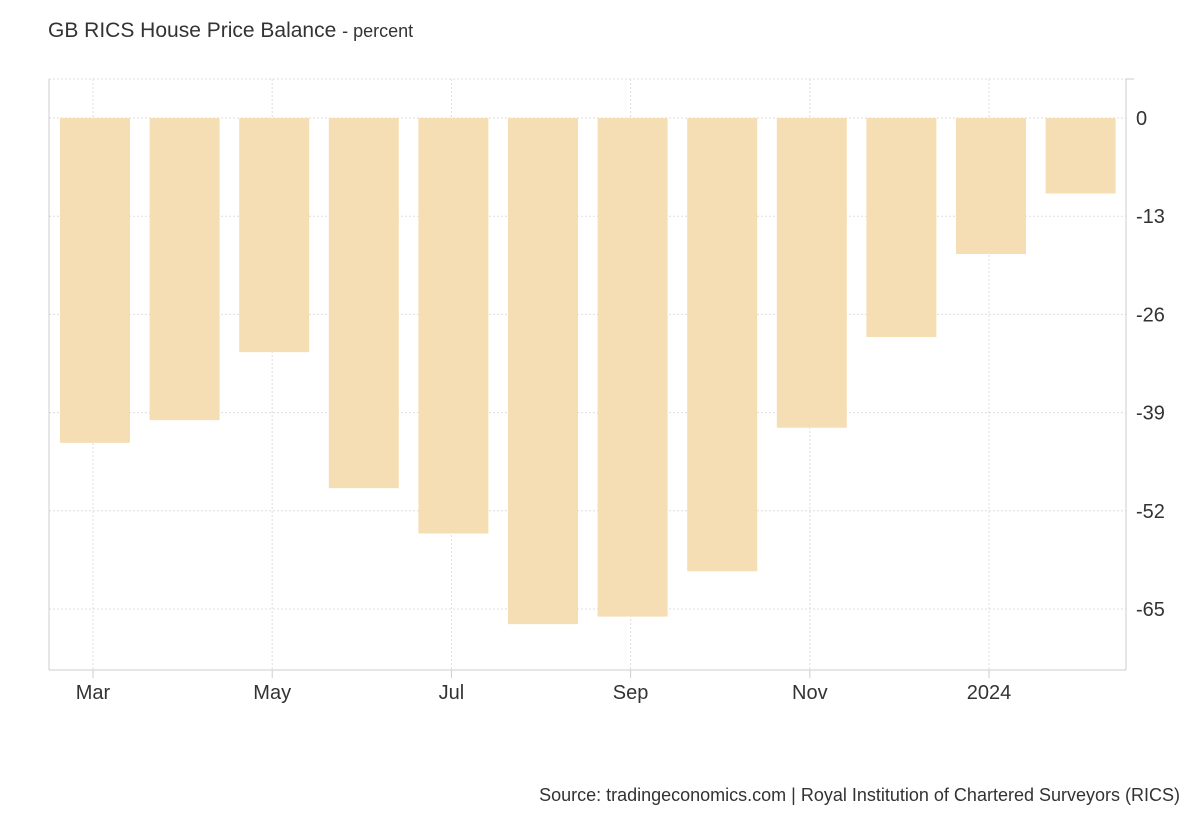 The width and height of the screenshot is (1200, 820). What do you see at coordinates (452, 693) in the screenshot?
I see `x-tick-label: Jul` at bounding box center [452, 693].